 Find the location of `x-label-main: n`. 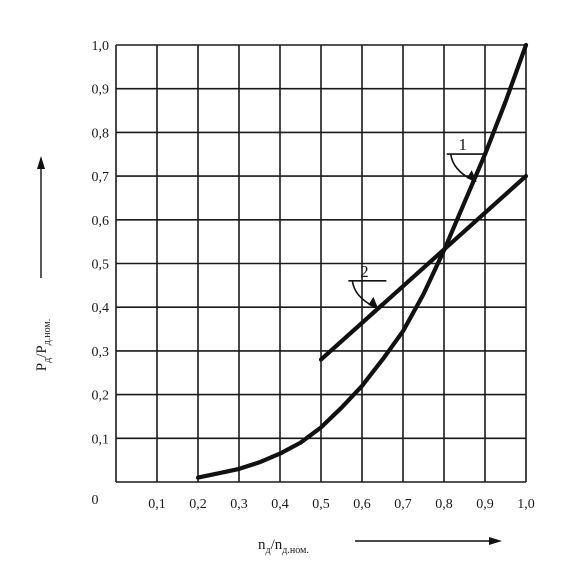

x-label-main: n is located at coordinates (262, 545).